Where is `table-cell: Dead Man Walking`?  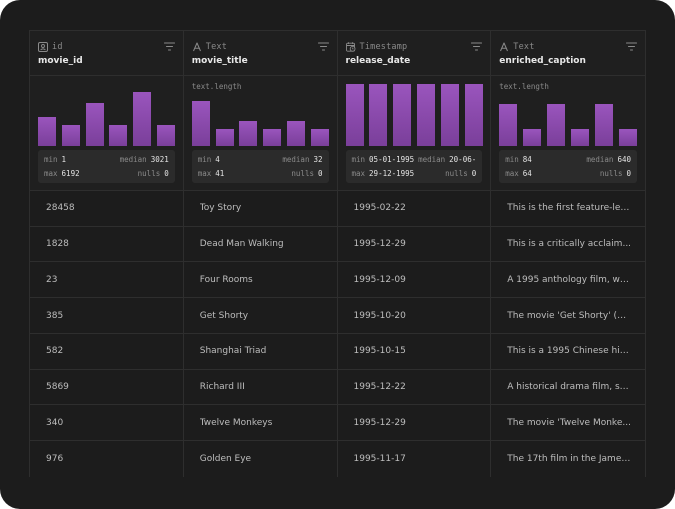
table-cell: Dead Man Walking is located at coordinates (260, 245).